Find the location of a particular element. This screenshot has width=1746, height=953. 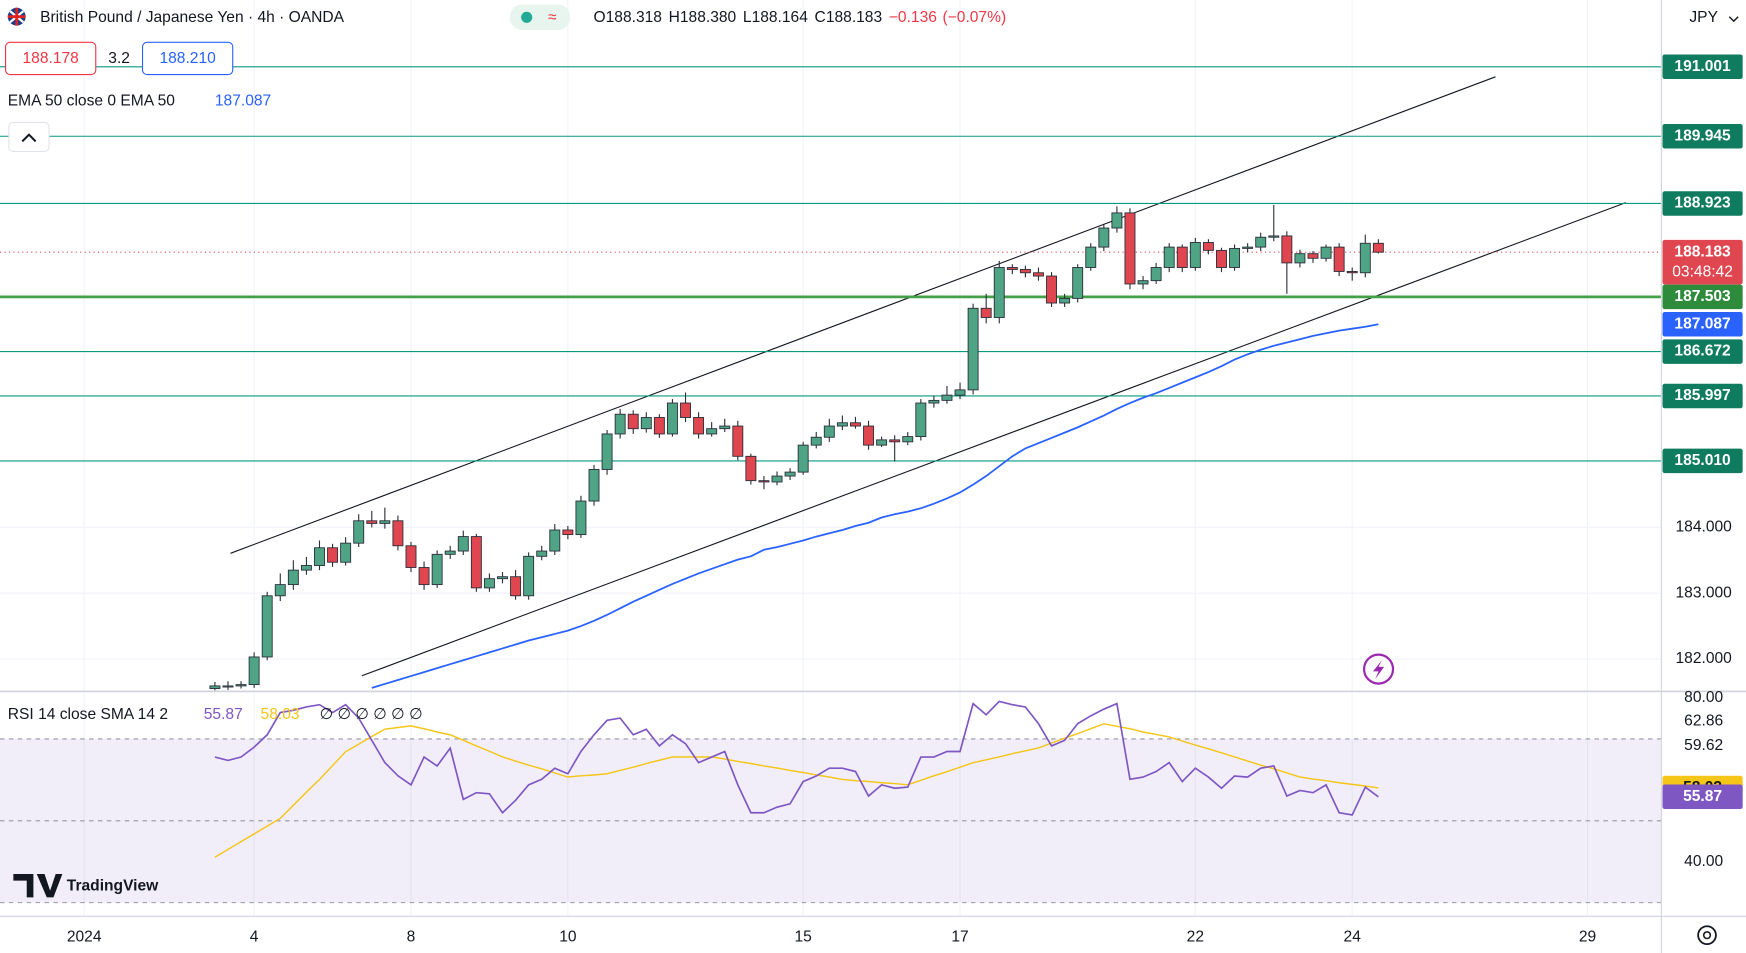

collapse-button is located at coordinates (29, 136).